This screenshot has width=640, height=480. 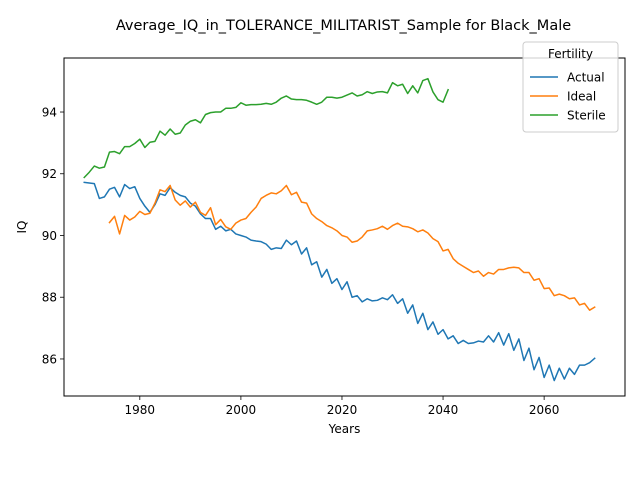 What do you see at coordinates (443, 410) in the screenshot?
I see `x-tick-label: 2040` at bounding box center [443, 410].